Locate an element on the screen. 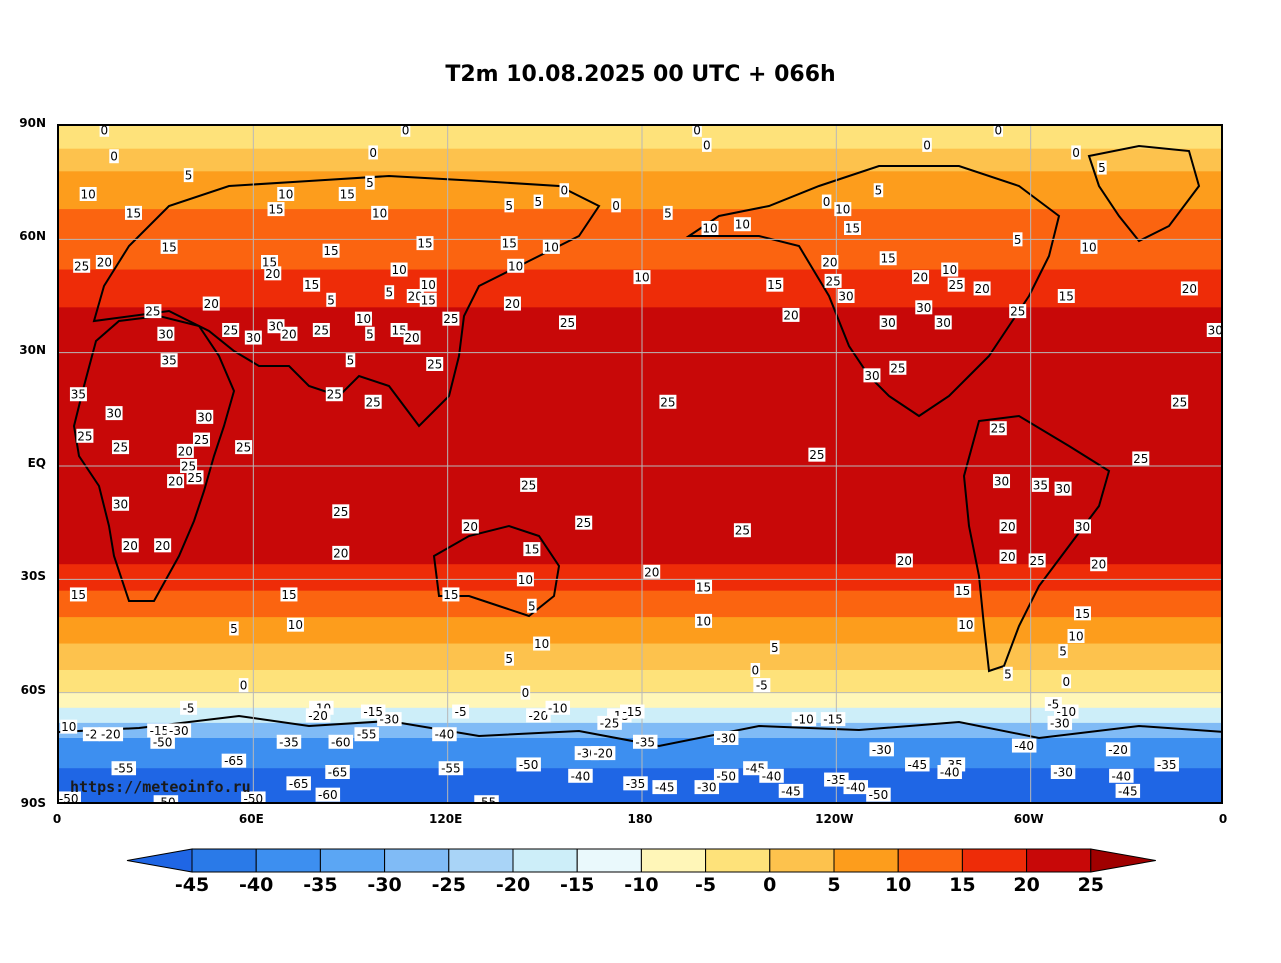 The height and width of the screenshot is (963, 1281). latitude-tick-label: 30S is located at coordinates (33, 576).